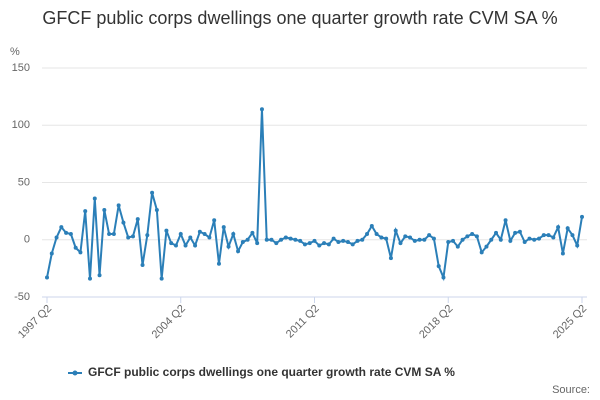 The height and width of the screenshot is (400, 600). I want to click on y-unit-label: %, so click(15, 52).